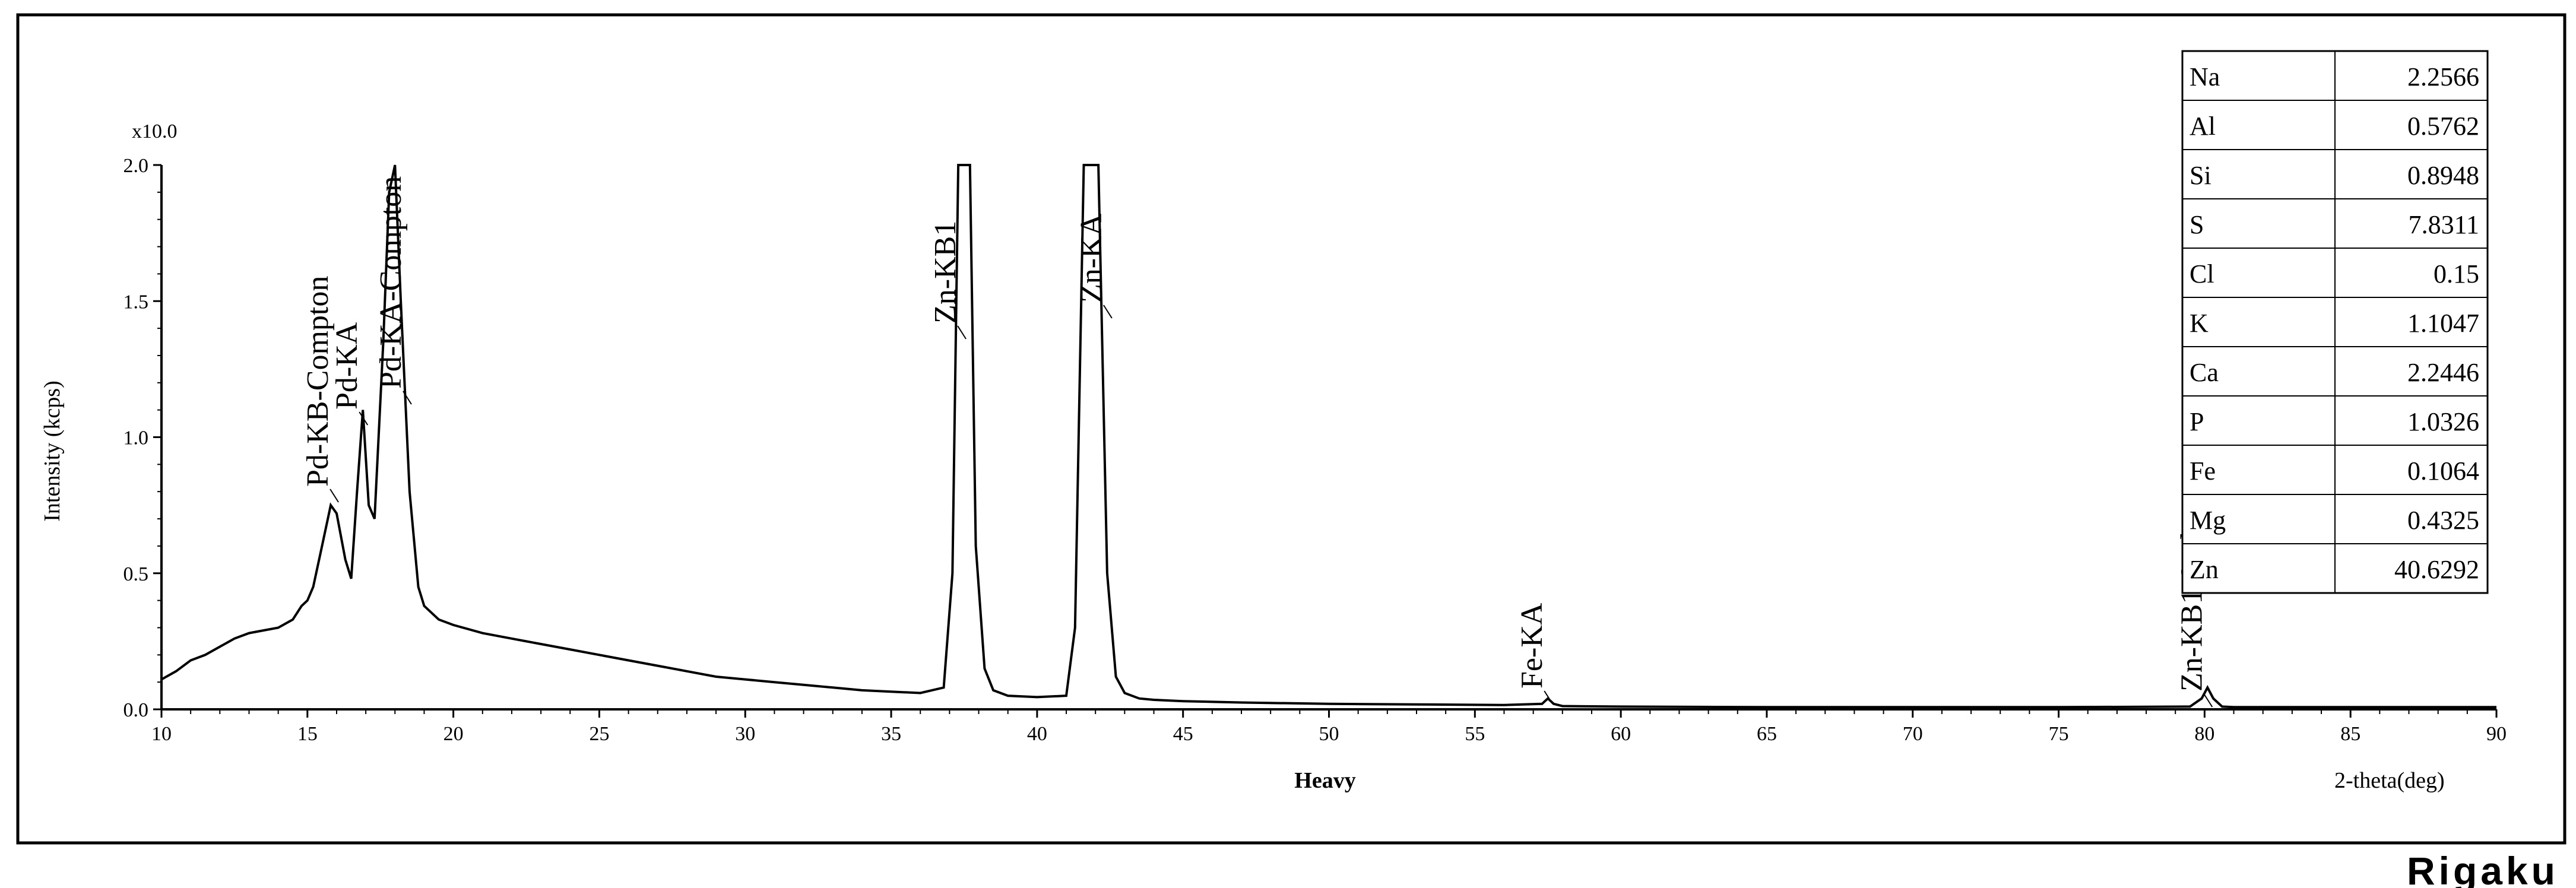  Describe the element at coordinates (2497, 734) in the screenshot. I see `x-tick-label: 90` at that location.